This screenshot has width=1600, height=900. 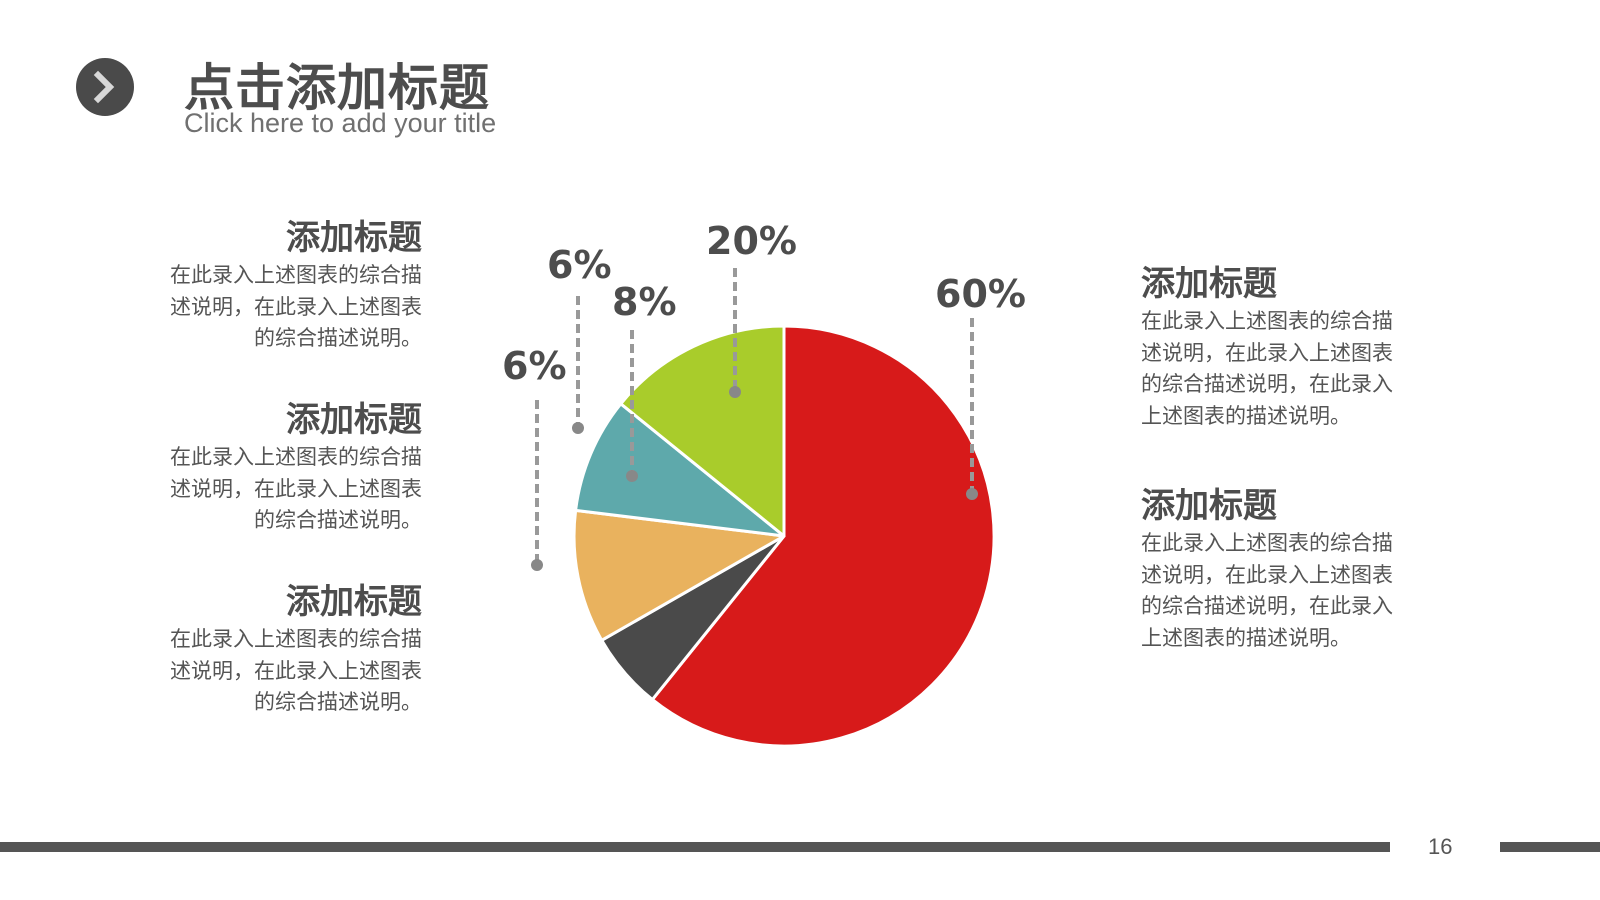 What do you see at coordinates (751, 241) in the screenshot?
I see `label-20: 20%` at bounding box center [751, 241].